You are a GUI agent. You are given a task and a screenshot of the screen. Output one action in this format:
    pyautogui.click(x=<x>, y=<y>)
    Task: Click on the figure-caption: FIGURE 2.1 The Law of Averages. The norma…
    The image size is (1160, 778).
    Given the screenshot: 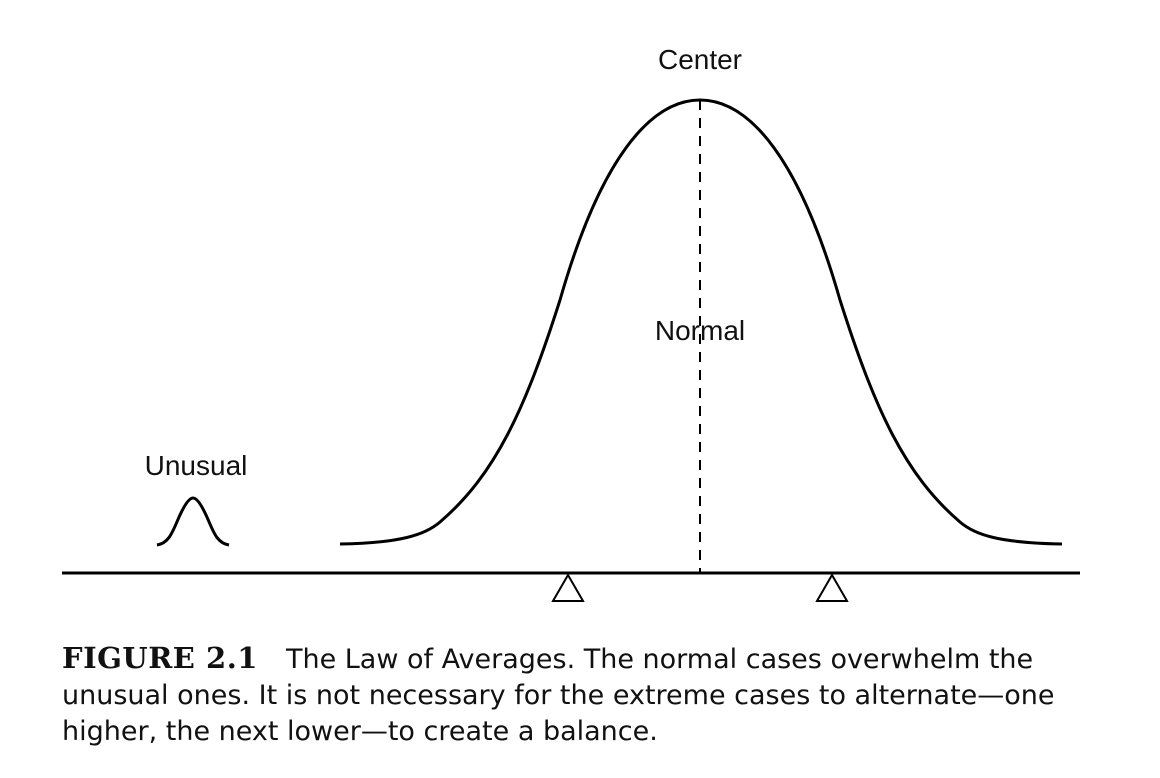 What is the action you would take?
    pyautogui.click(x=592, y=695)
    